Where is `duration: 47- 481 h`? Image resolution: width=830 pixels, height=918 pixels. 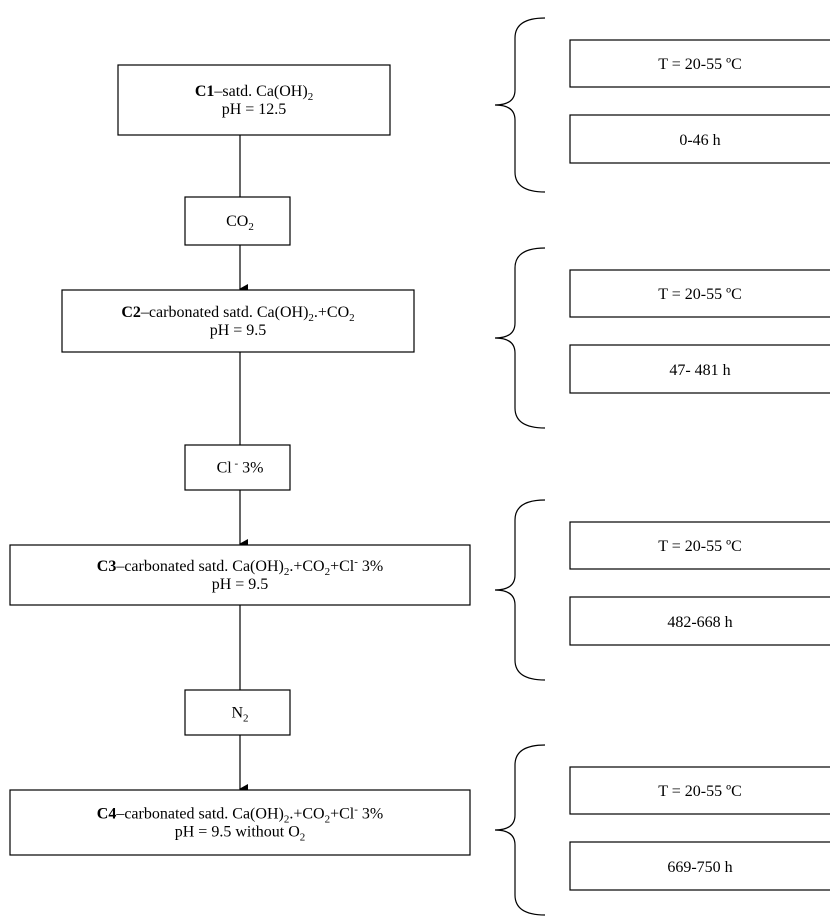 duration: 47- 481 h is located at coordinates (699, 370).